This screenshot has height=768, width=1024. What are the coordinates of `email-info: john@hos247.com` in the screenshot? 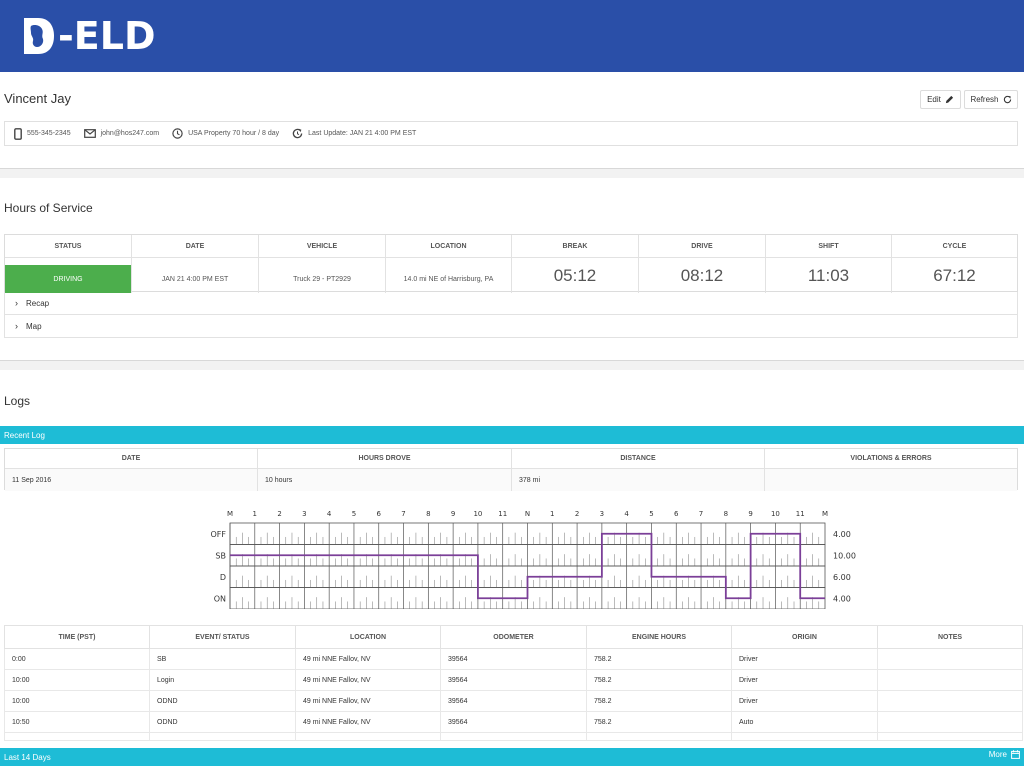 It's located at (121, 133).